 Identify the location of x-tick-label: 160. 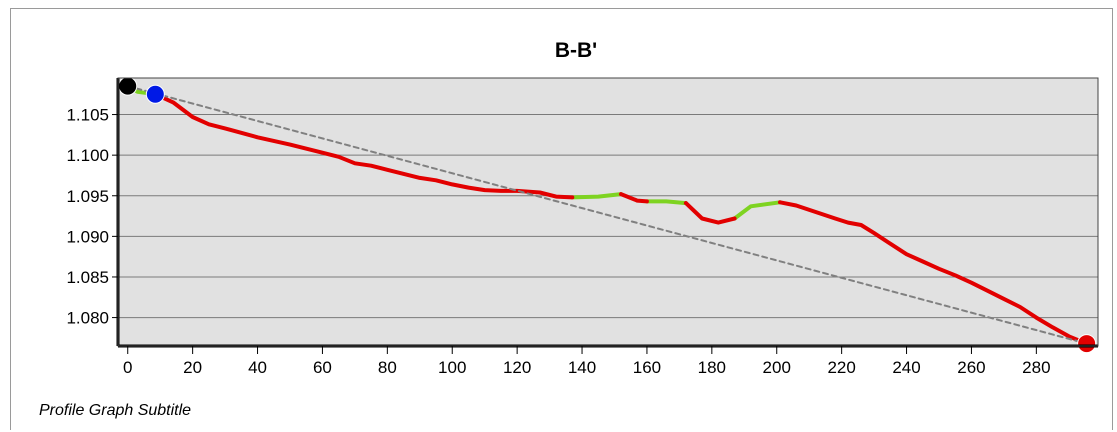
(647, 367).